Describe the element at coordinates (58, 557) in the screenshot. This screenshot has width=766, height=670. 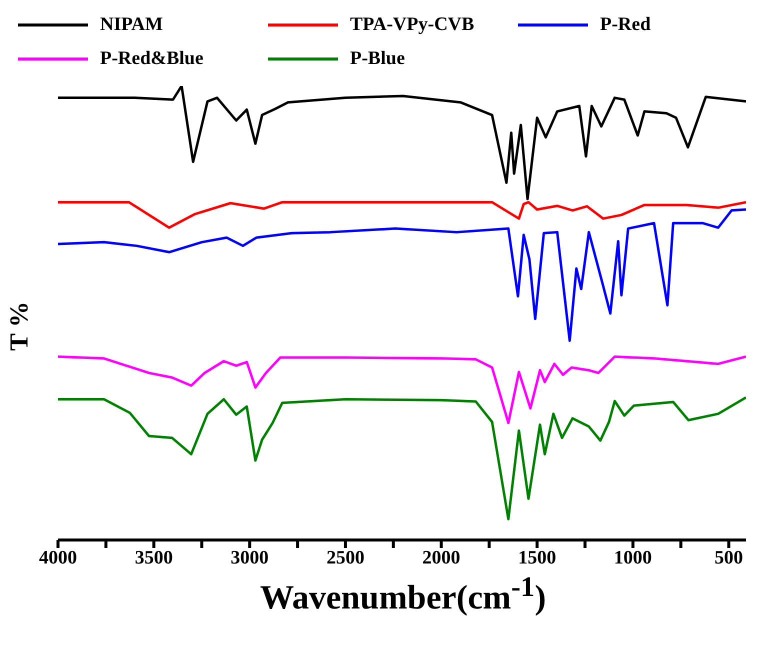
I see `x-tick-label: 4000` at that location.